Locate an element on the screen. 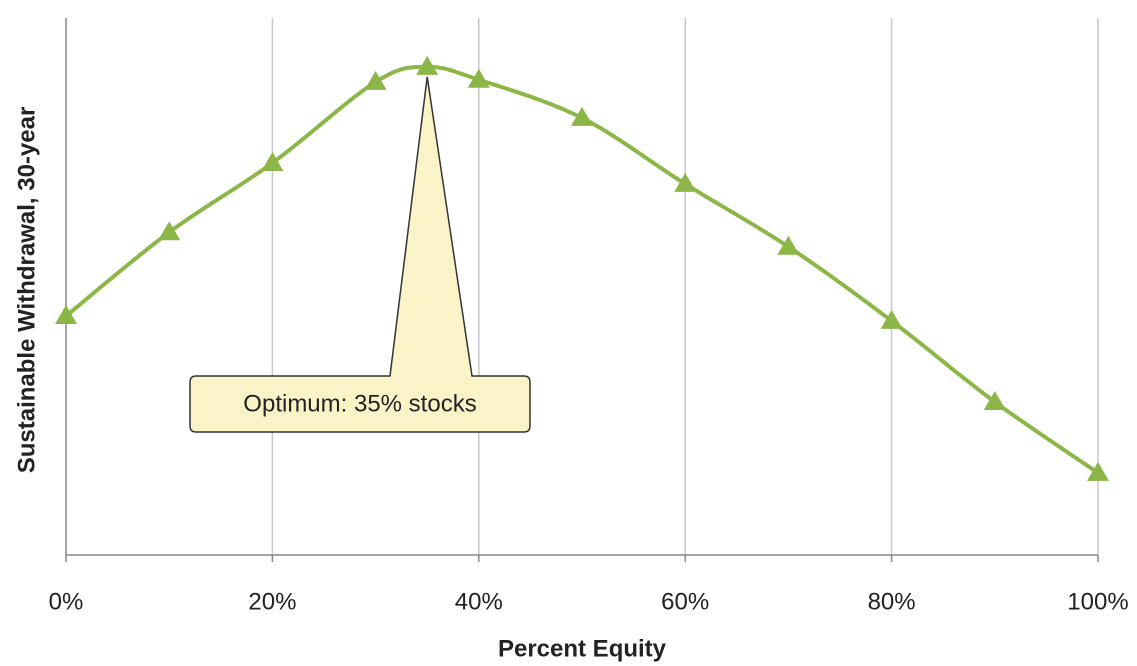 The height and width of the screenshot is (666, 1137). x-tick-label: 60% is located at coordinates (685, 601).